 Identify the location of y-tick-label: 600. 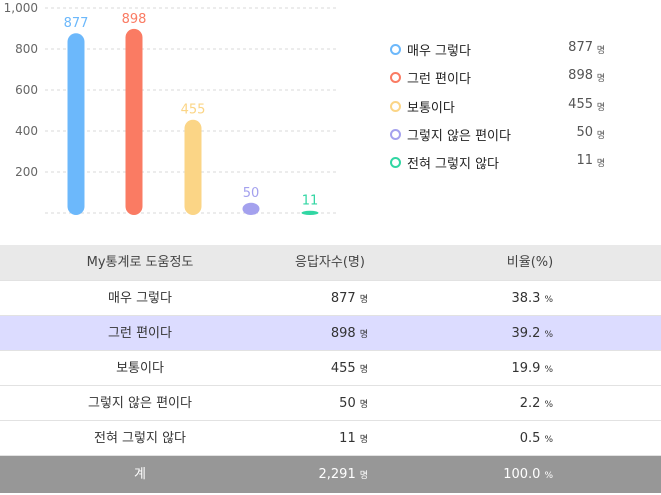
(26, 90).